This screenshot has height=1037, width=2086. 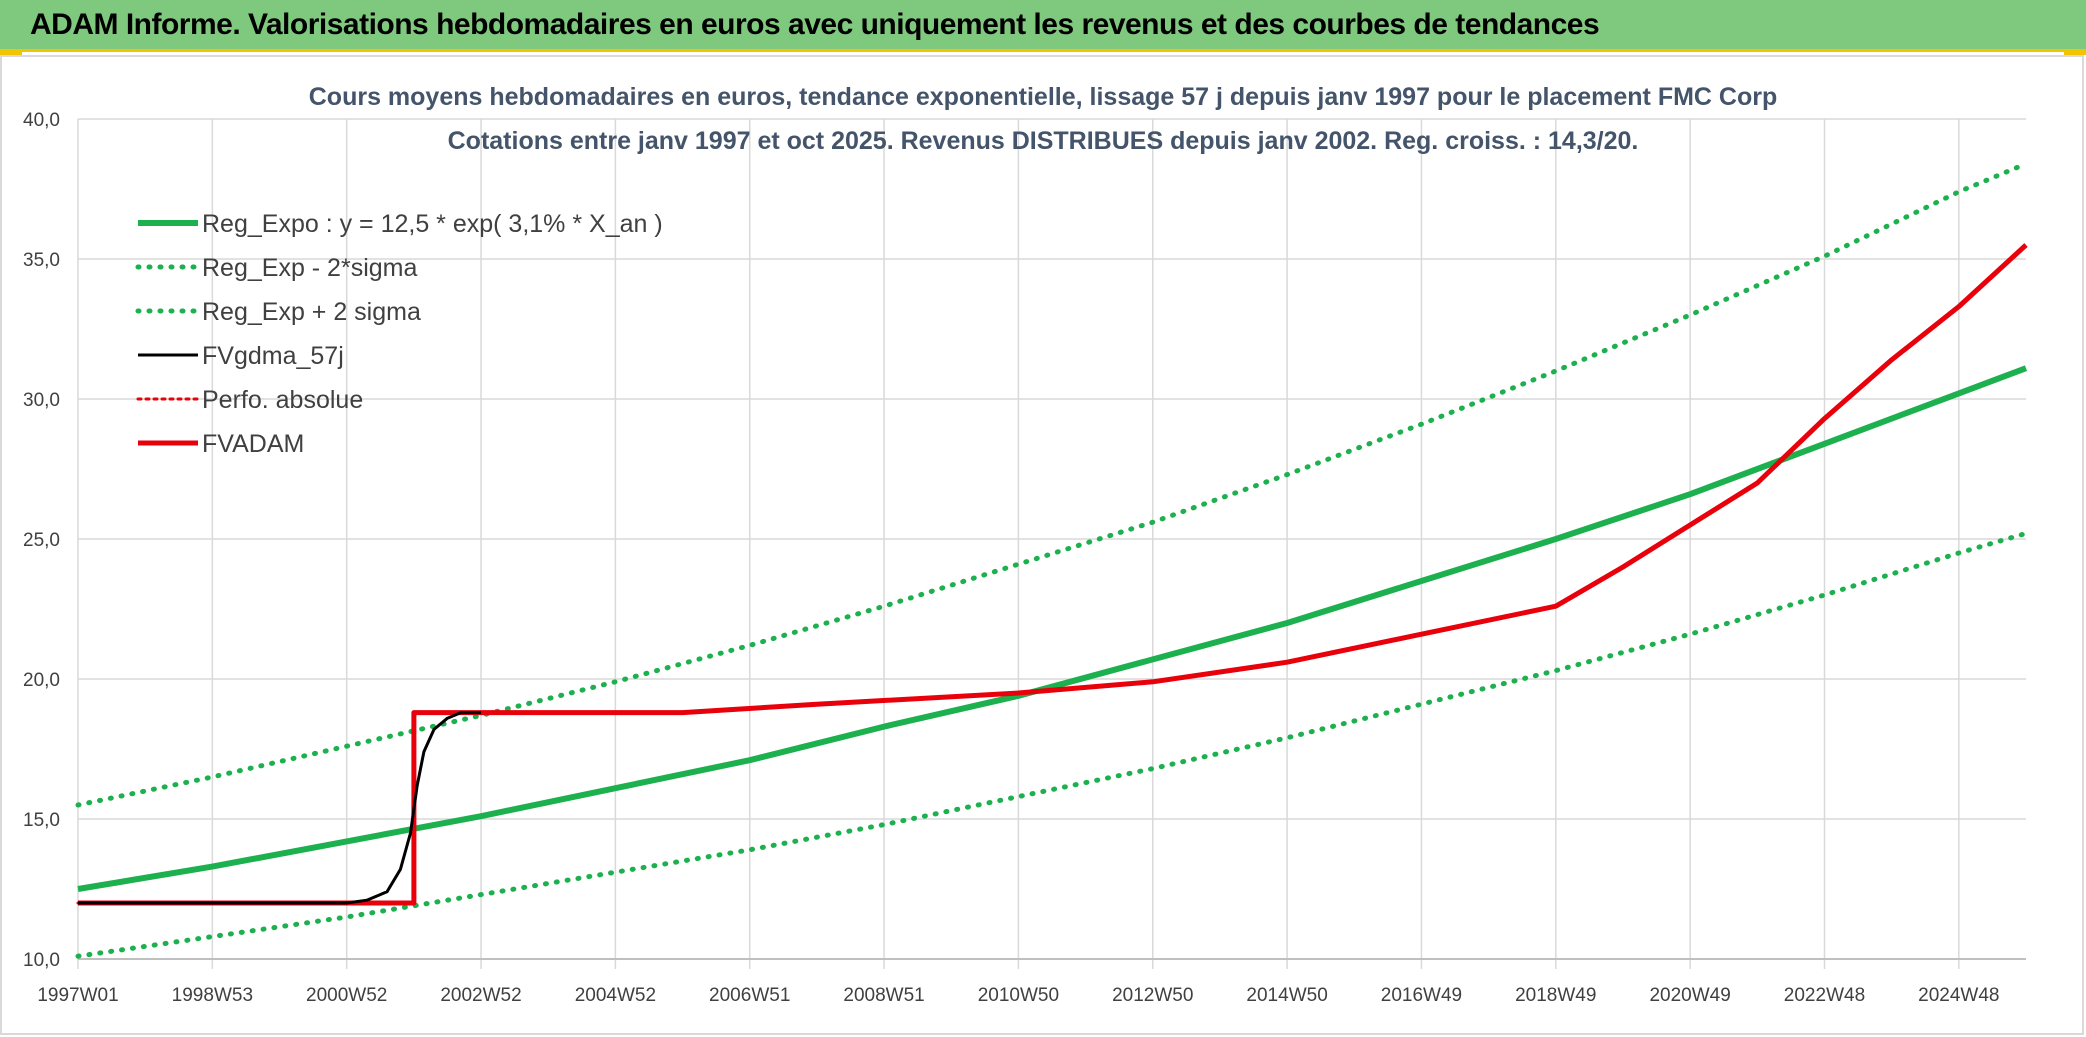 What do you see at coordinates (311, 312) in the screenshot?
I see `legend-label: Reg_Exp + 2 sigma` at bounding box center [311, 312].